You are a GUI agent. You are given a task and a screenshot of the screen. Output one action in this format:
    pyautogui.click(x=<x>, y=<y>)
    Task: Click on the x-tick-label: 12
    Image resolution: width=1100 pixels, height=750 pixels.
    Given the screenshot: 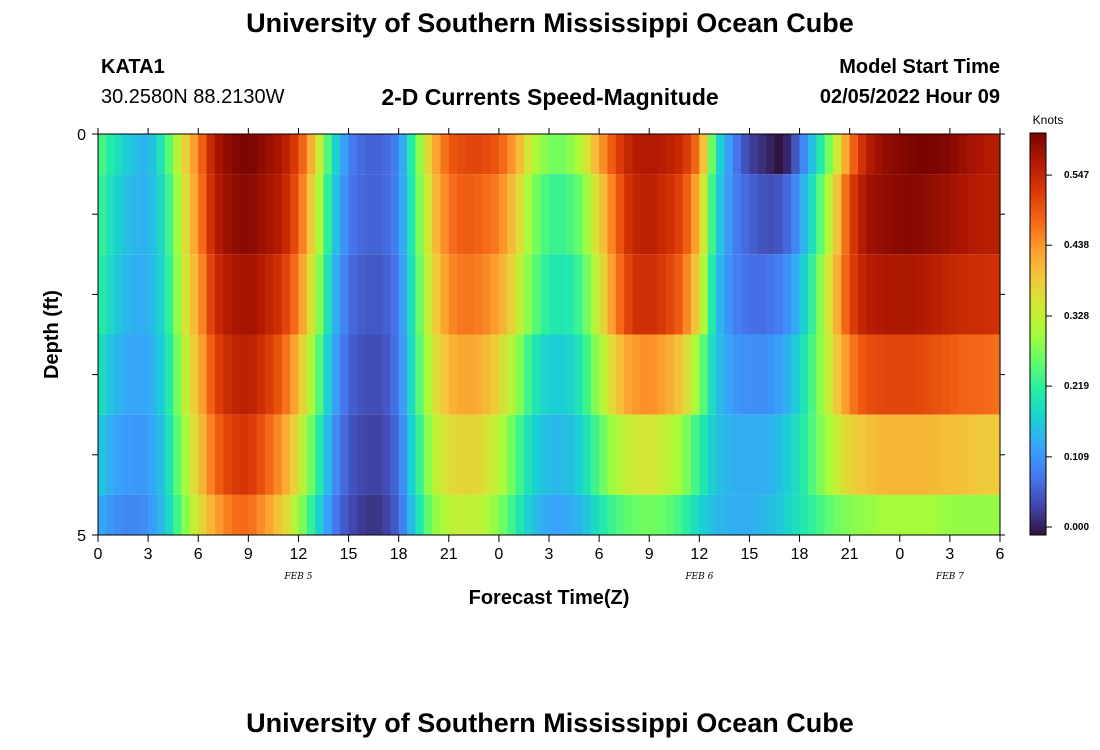 What is the action you would take?
    pyautogui.click(x=299, y=554)
    